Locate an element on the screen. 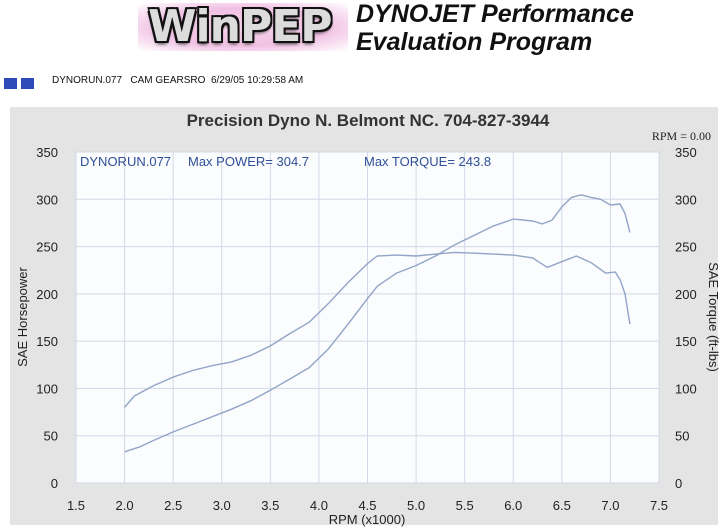 The height and width of the screenshot is (527, 721). run-file: DYNORUN.077 is located at coordinates (87, 80).